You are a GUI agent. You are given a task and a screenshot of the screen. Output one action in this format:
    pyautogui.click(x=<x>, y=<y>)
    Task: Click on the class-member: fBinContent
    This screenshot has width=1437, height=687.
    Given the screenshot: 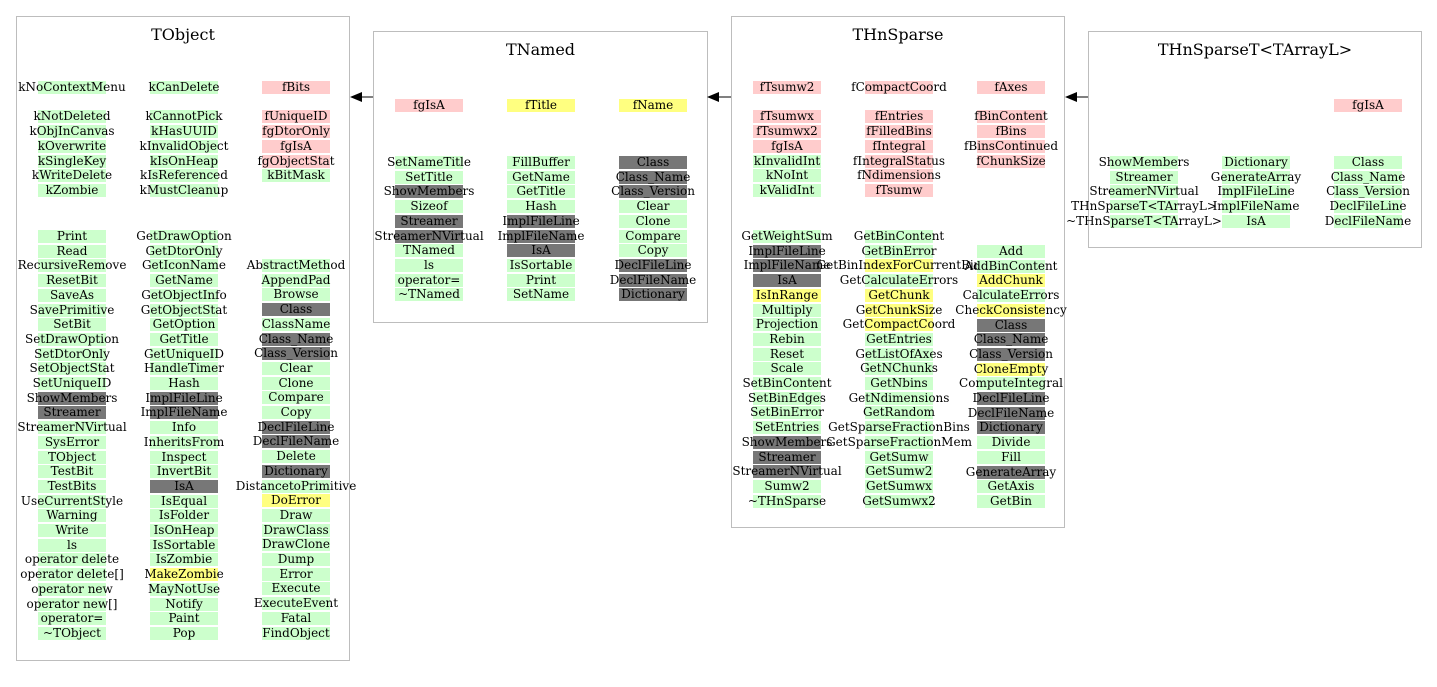 What is the action you would take?
    pyautogui.click(x=1011, y=117)
    